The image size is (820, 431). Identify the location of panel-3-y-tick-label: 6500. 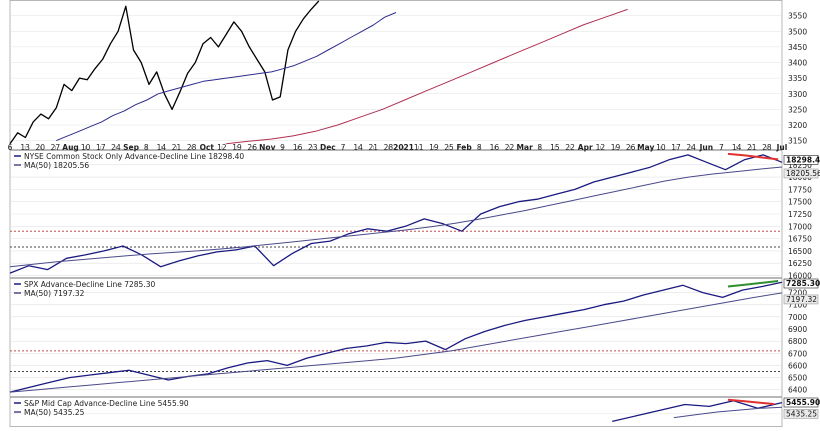
(797, 378).